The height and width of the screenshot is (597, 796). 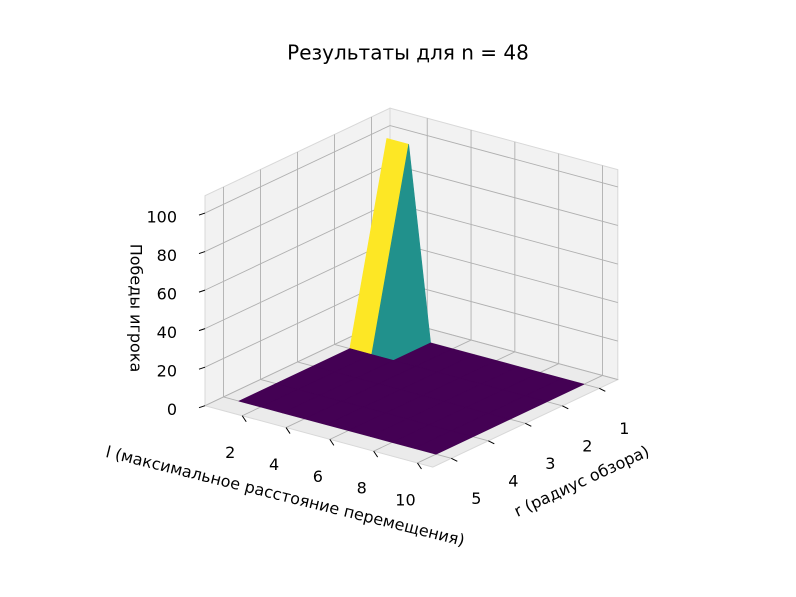 What do you see at coordinates (443, 442) in the screenshot?
I see `surface-face` at bounding box center [443, 442].